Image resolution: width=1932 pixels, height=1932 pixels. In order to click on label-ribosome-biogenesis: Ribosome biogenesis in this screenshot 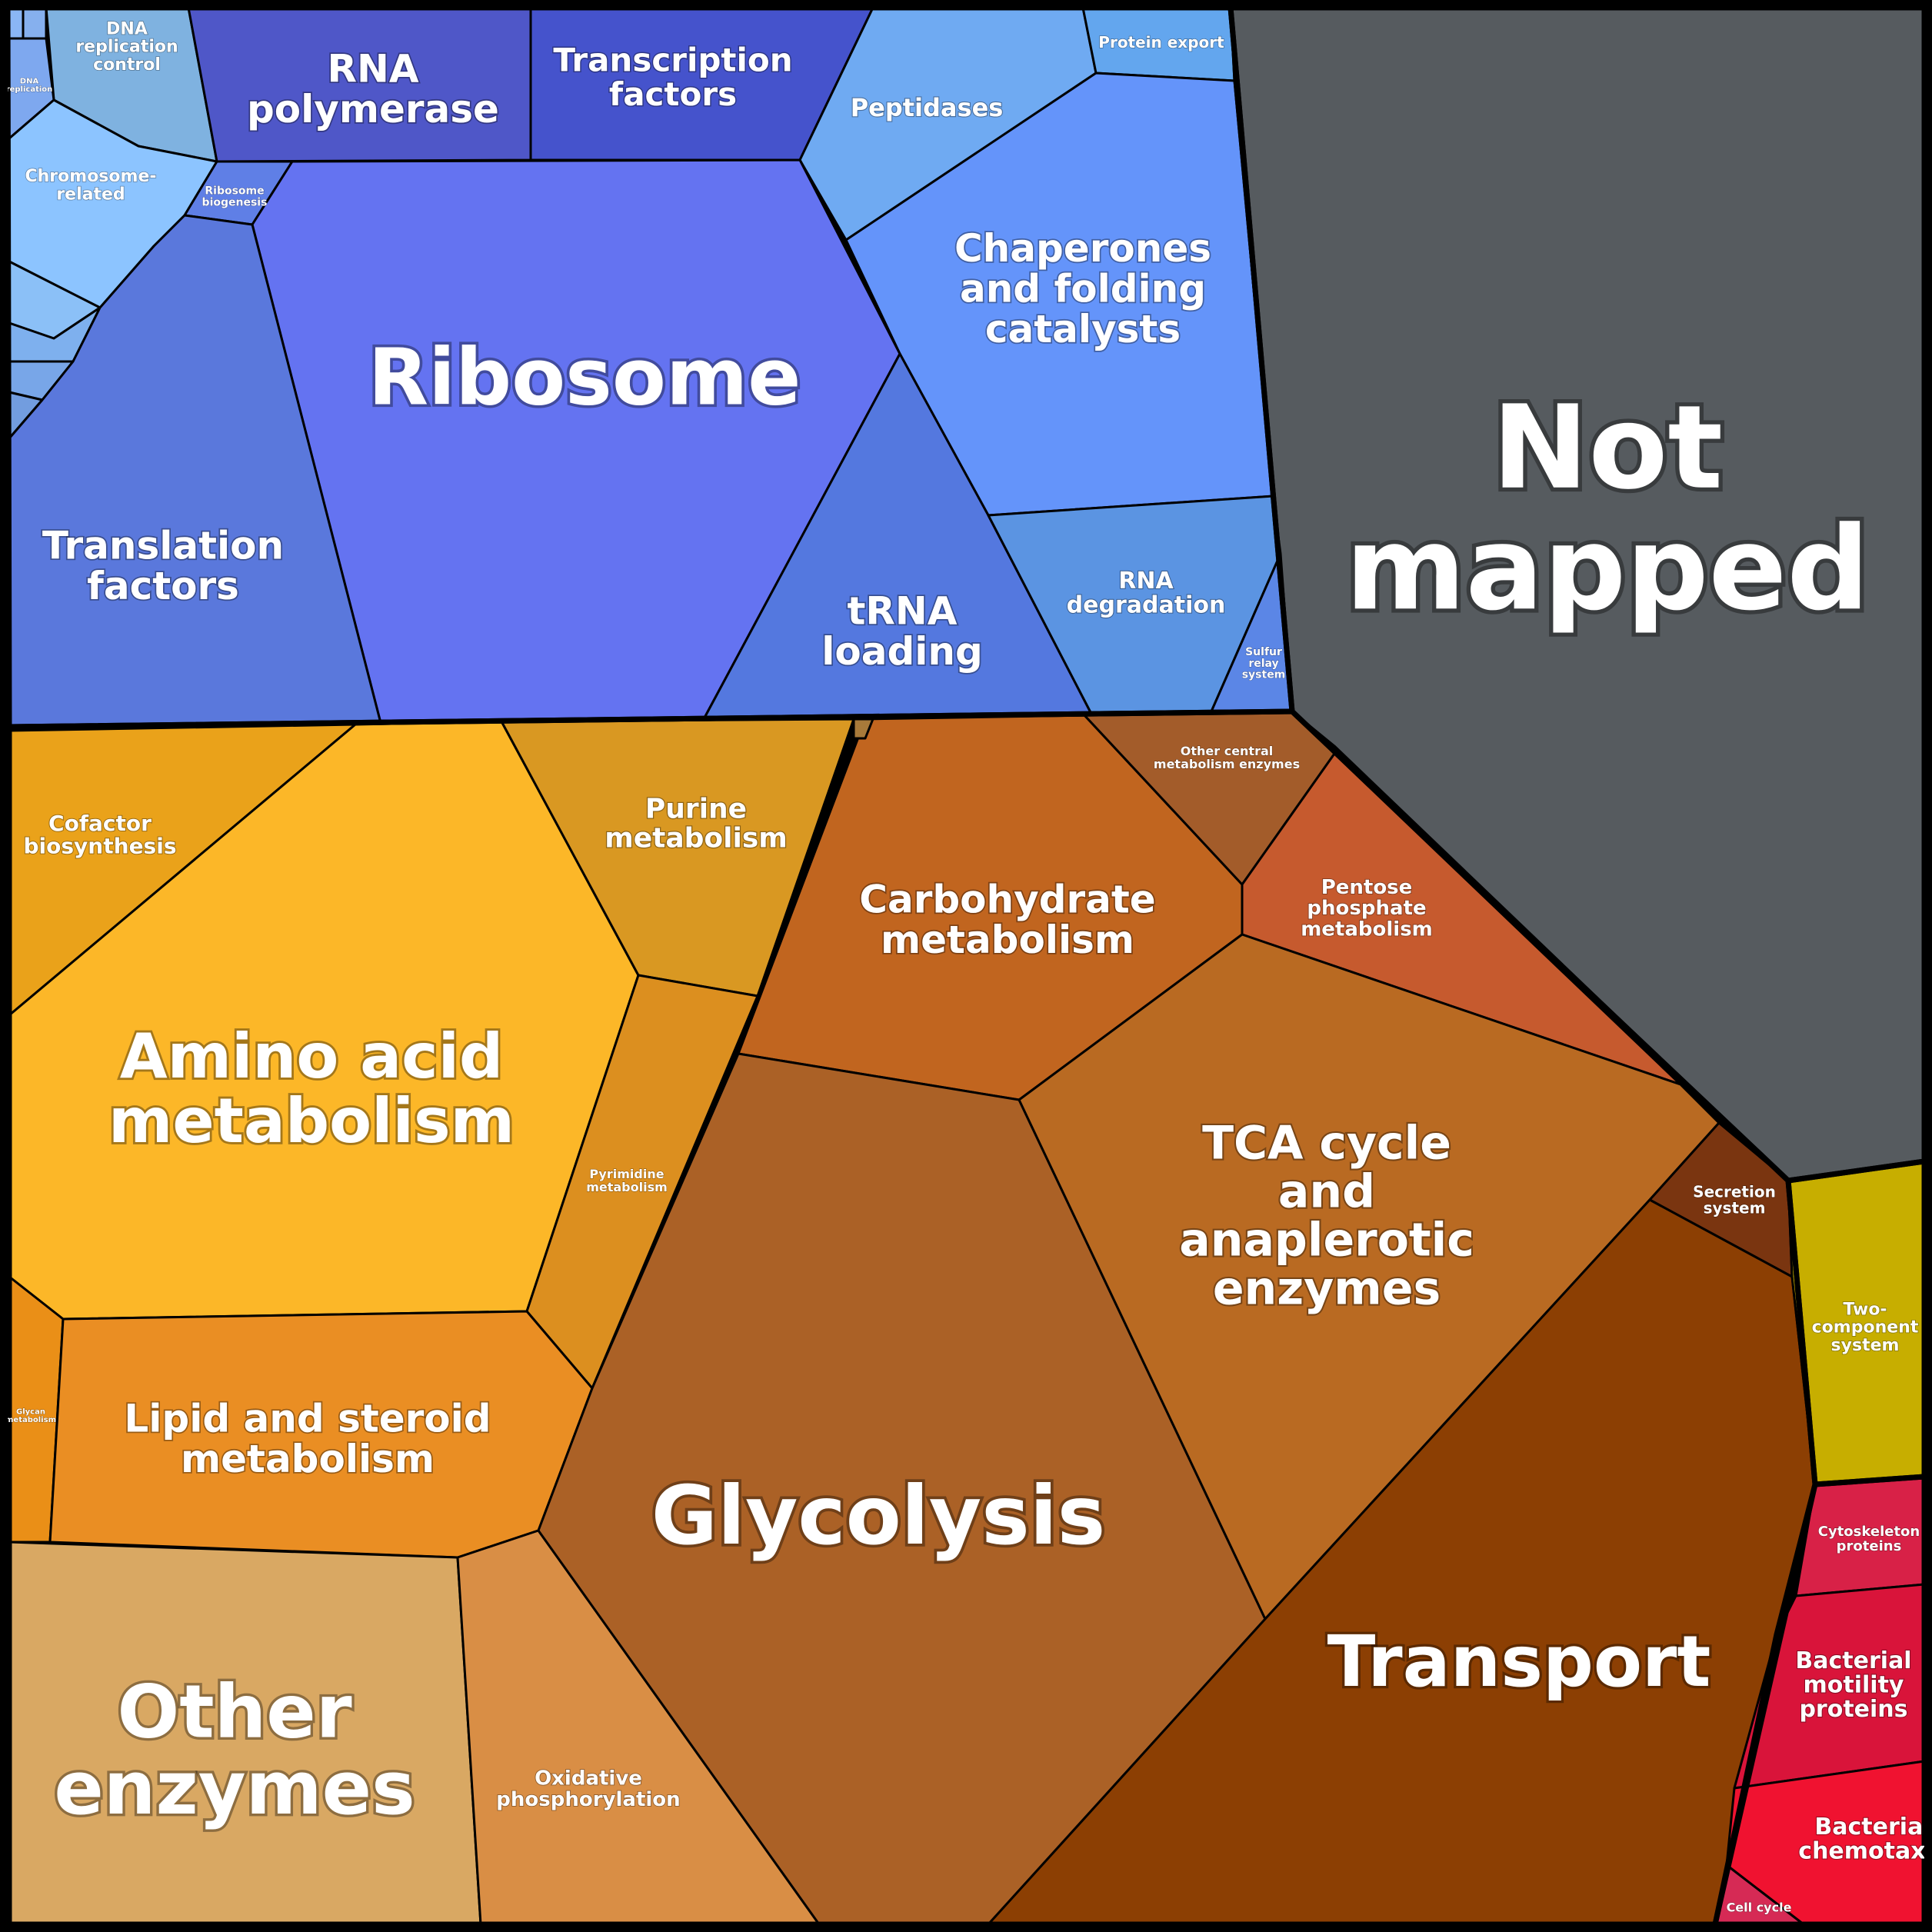, I will do `click(235, 197)`.